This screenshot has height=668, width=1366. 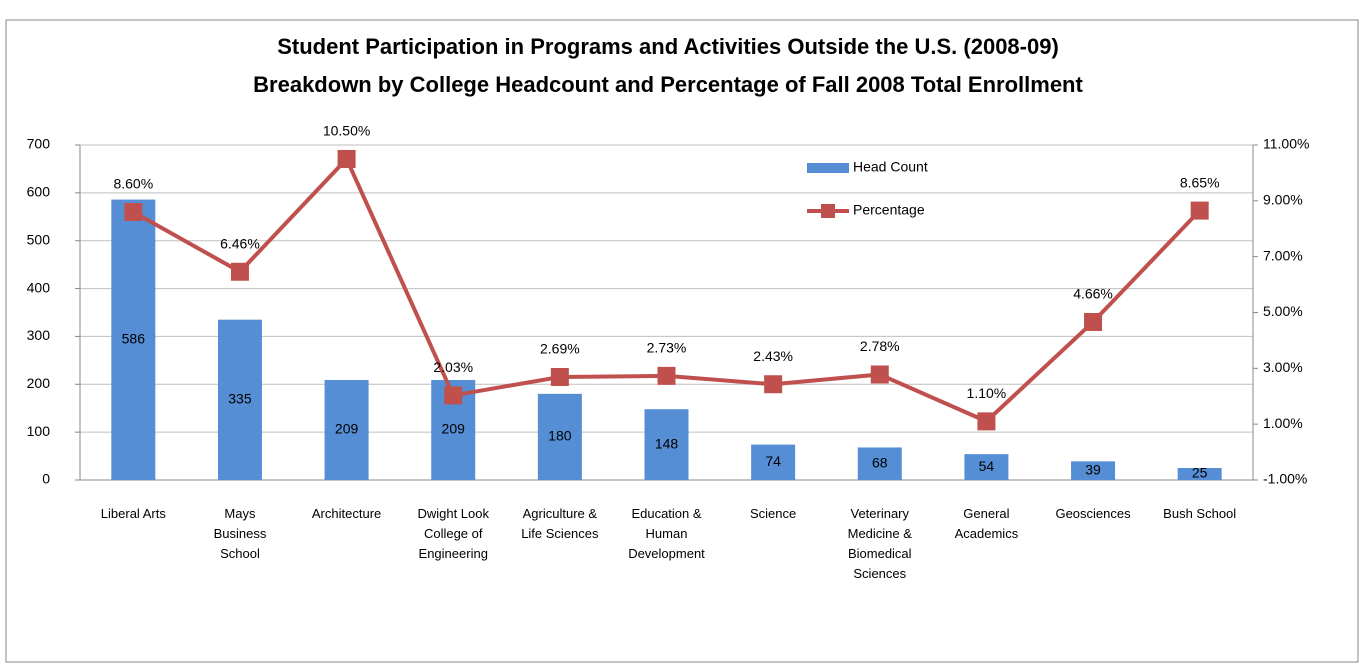 I want to click on x-tick-label: Geosciences, so click(x=1093, y=513).